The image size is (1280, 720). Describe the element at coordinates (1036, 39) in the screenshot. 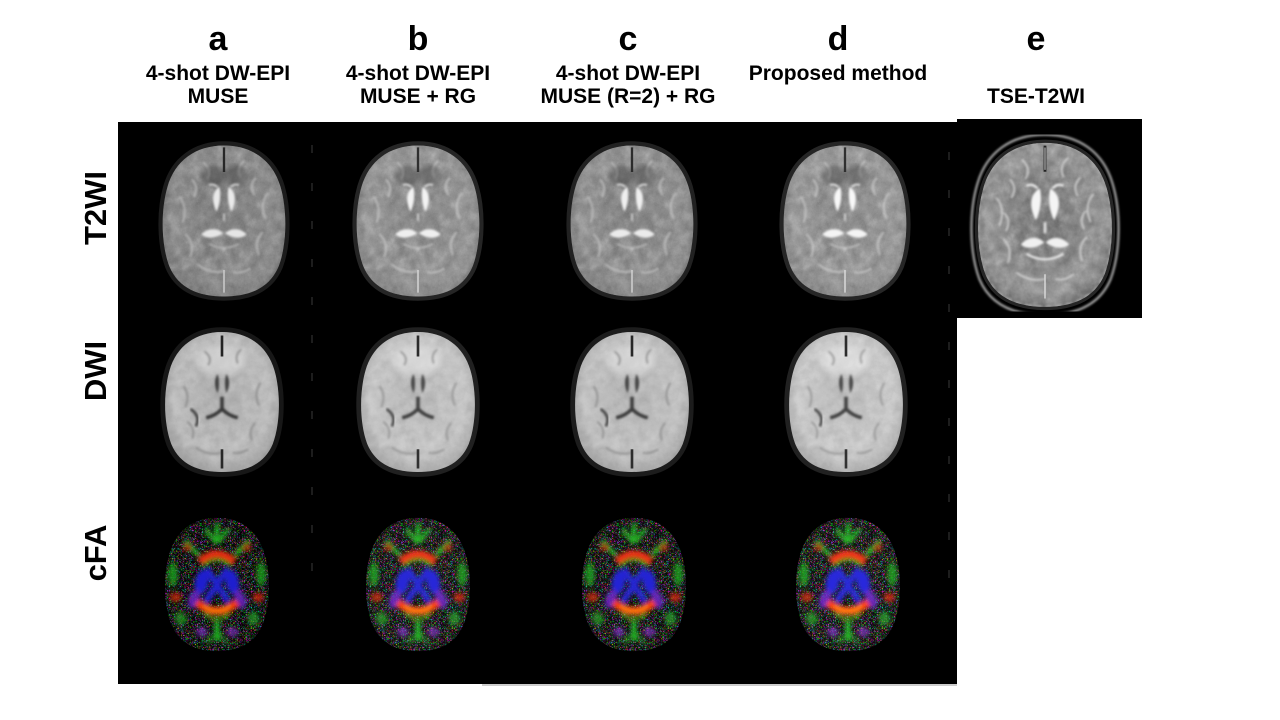

I see `column-letter-e: e` at that location.